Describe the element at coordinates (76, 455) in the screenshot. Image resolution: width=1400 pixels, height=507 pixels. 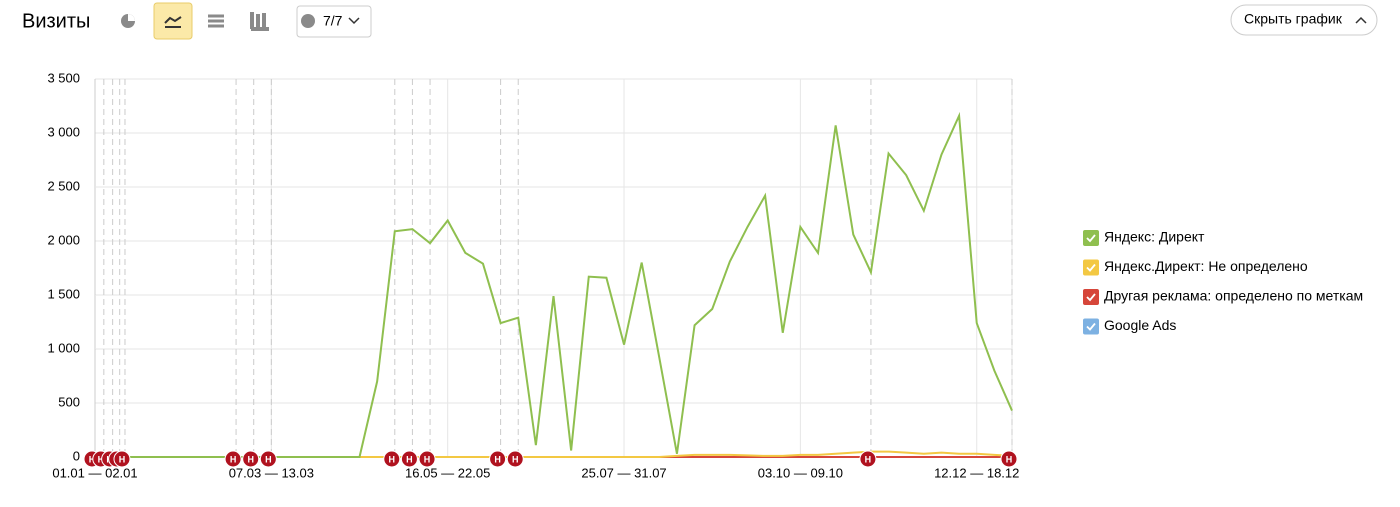
I see `y-tick-label: 0` at that location.